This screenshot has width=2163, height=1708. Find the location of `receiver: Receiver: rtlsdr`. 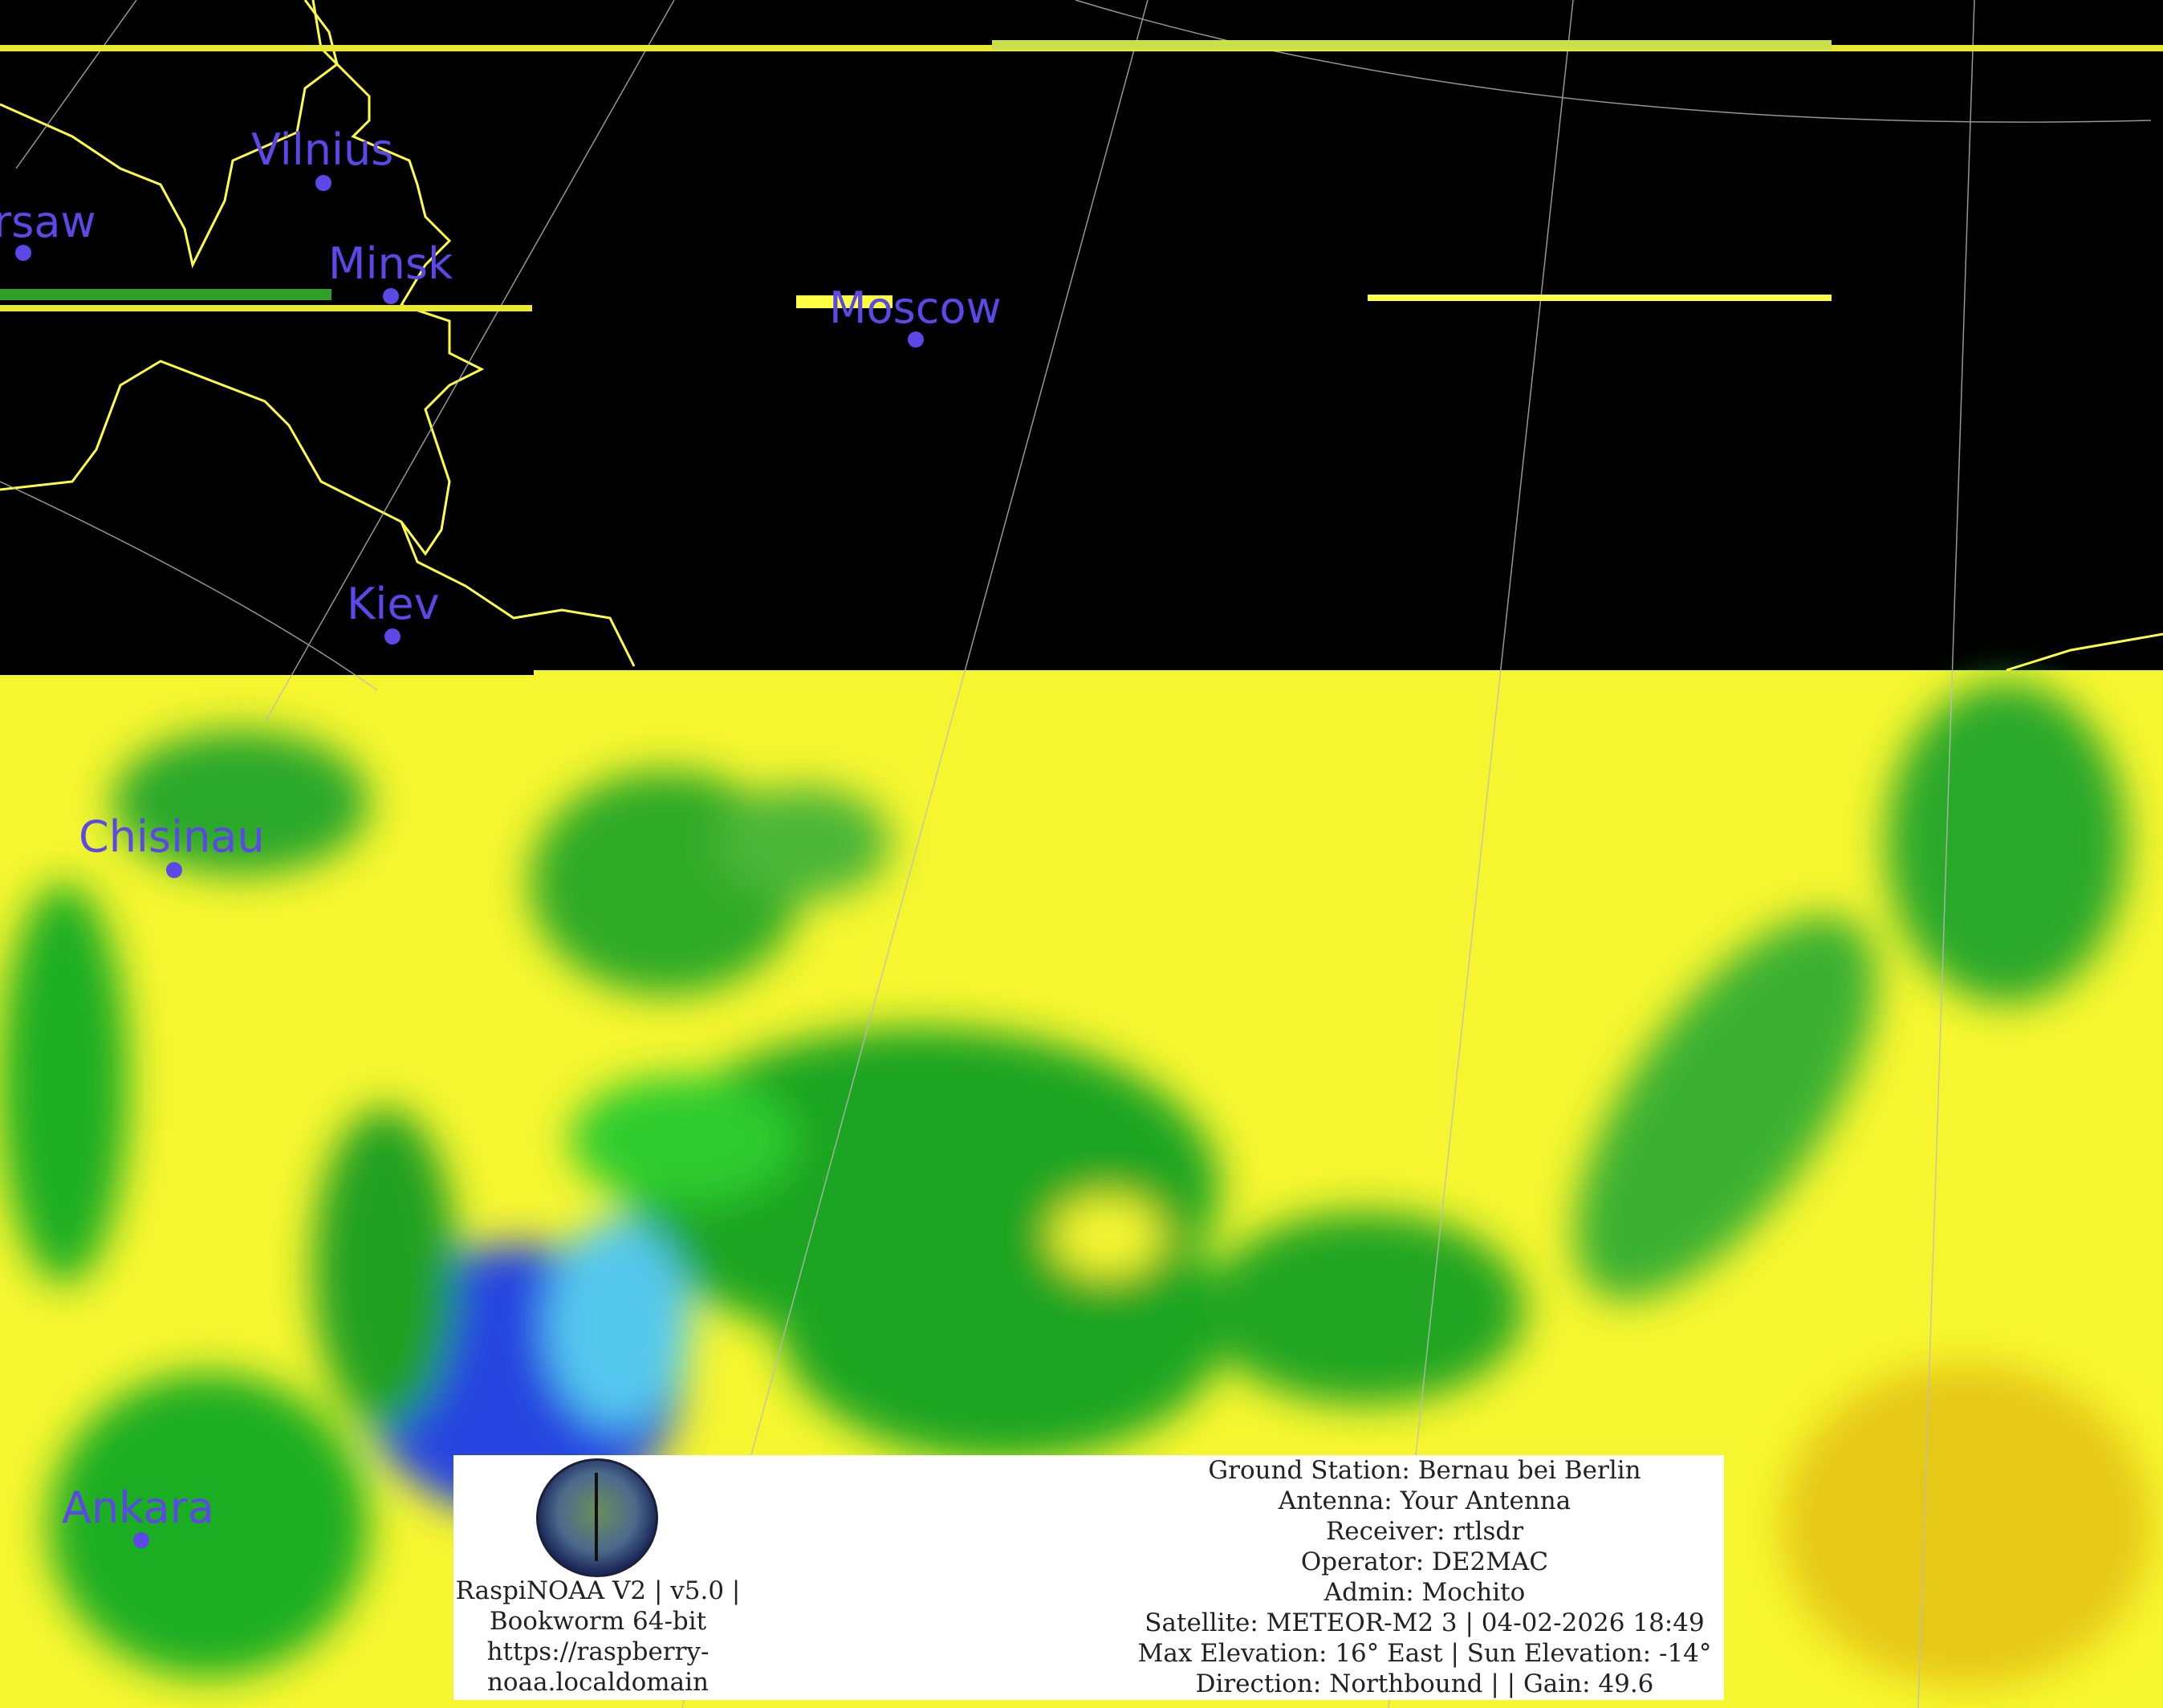

receiver: Receiver: rtlsdr is located at coordinates (1424, 1531).